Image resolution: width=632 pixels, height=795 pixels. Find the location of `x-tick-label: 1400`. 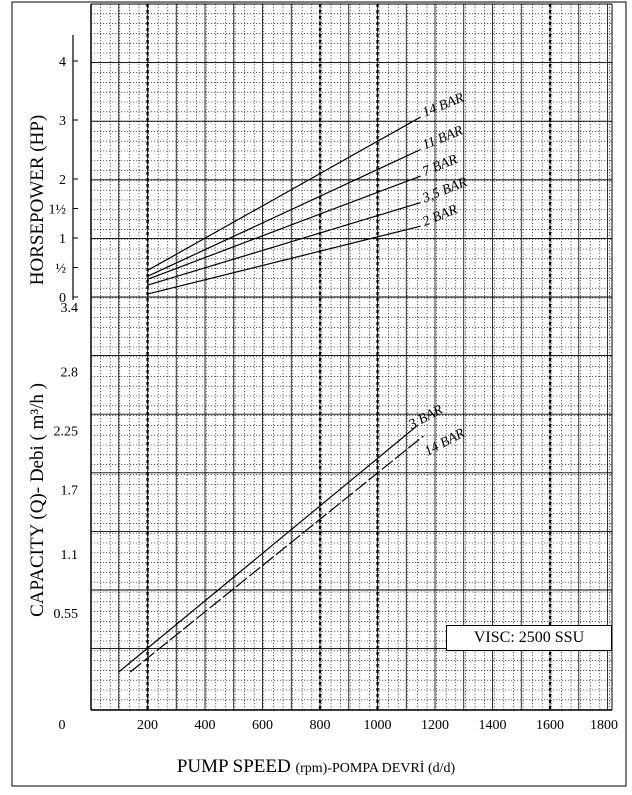

x-tick-label: 1400 is located at coordinates (493, 725).